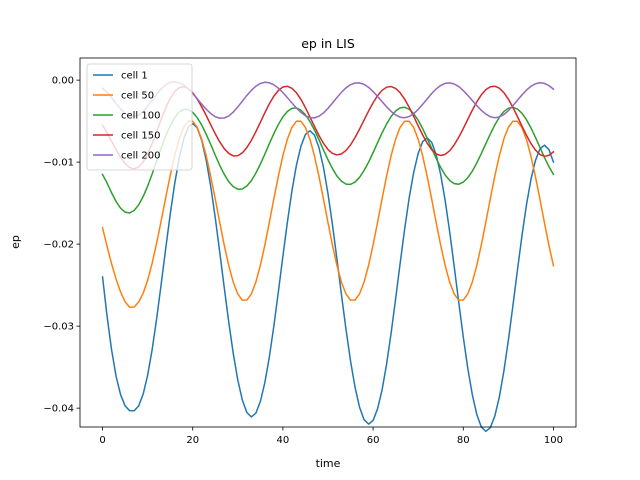 The width and height of the screenshot is (640, 480). I want to click on legend: cell 1 cell 50 cell 100 cell 150 cell 200, so click(139, 117).